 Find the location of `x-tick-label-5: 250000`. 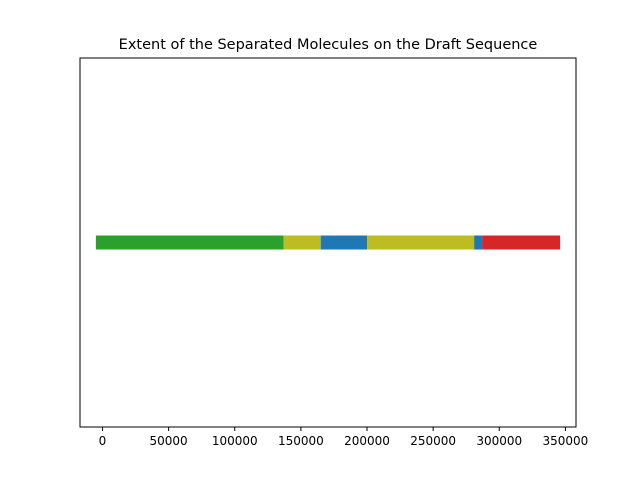

x-tick-label-5: 250000 is located at coordinates (433, 441).